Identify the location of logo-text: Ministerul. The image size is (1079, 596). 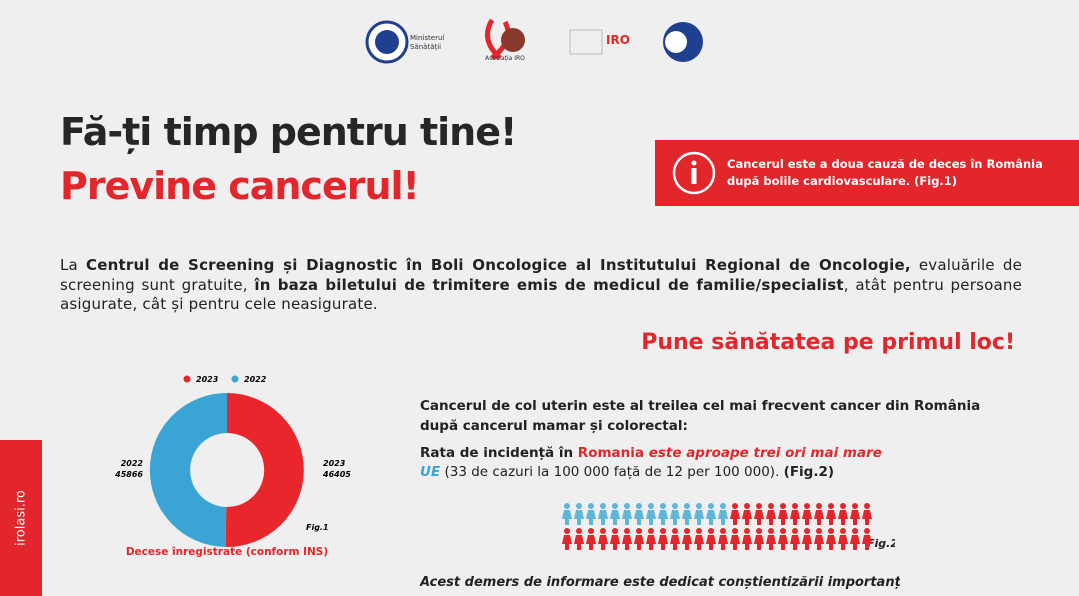
(427, 38).